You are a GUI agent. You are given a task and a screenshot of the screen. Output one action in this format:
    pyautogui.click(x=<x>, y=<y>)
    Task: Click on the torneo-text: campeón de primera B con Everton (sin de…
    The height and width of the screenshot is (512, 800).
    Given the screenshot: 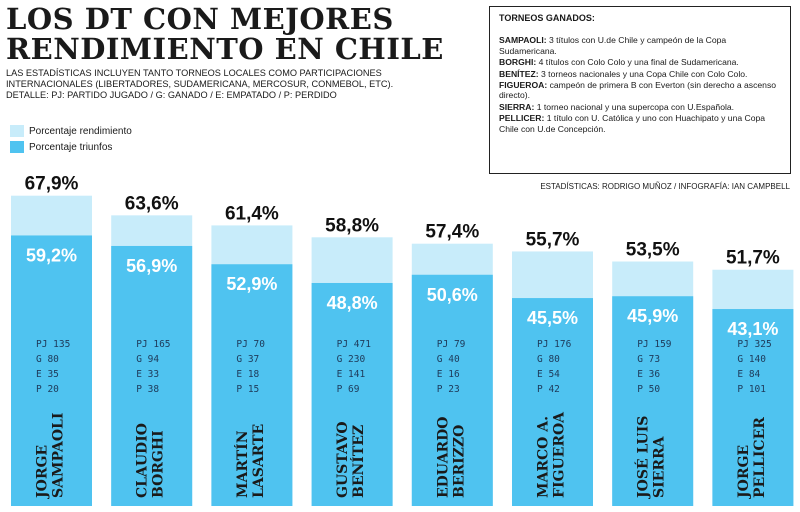 What is the action you would take?
    pyautogui.click(x=638, y=90)
    